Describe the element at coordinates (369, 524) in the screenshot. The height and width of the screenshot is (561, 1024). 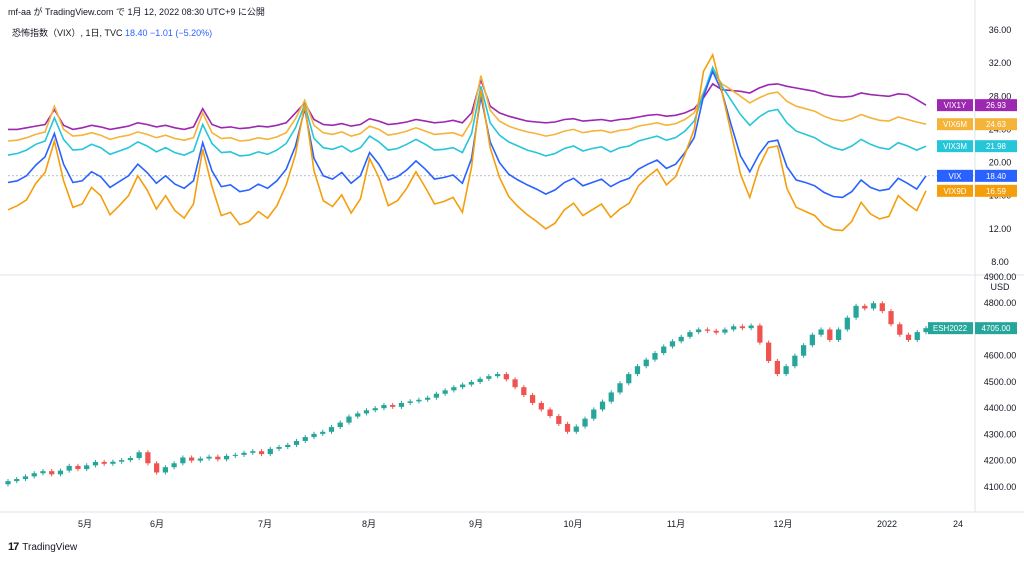
I see `x-tick-label: 8月` at that location.